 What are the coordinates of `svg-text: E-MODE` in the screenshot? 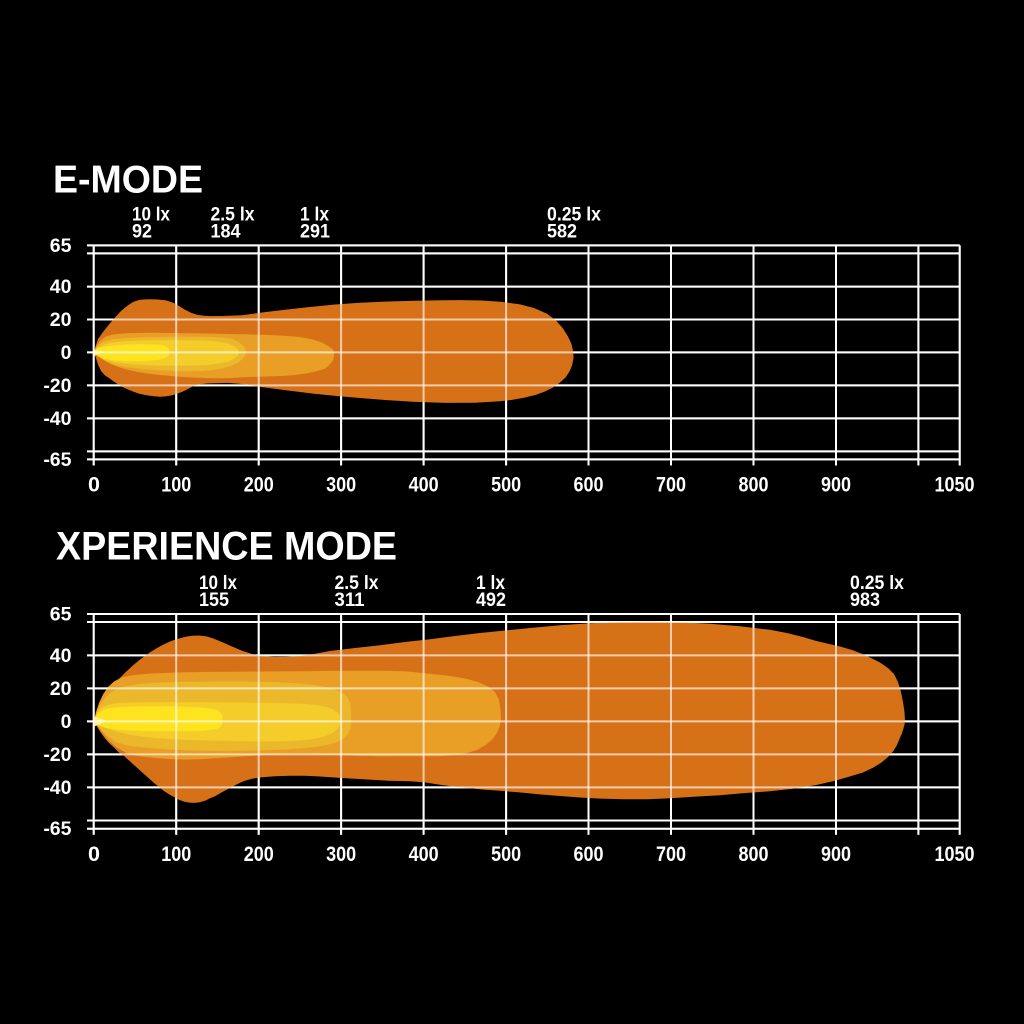 It's located at (128, 180).